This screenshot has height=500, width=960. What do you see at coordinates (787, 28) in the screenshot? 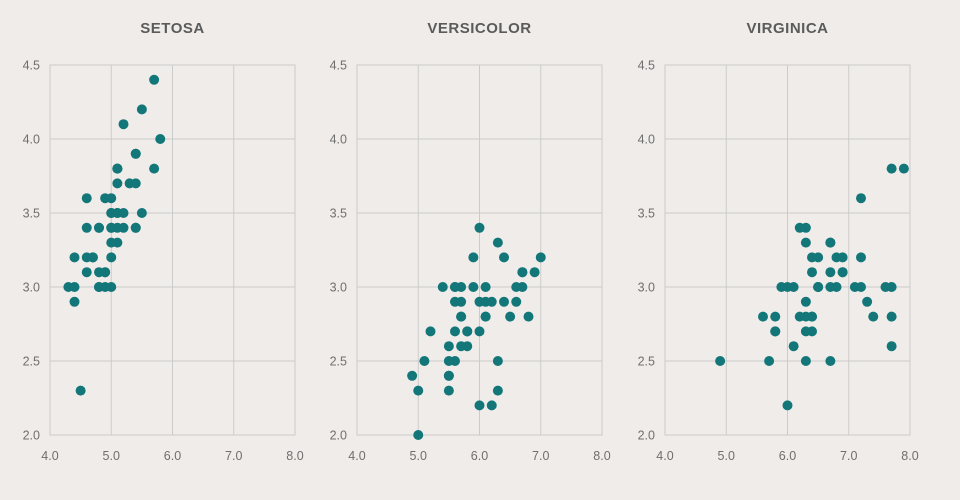
I see `panel-title: VIRGINICA` at bounding box center [787, 28].